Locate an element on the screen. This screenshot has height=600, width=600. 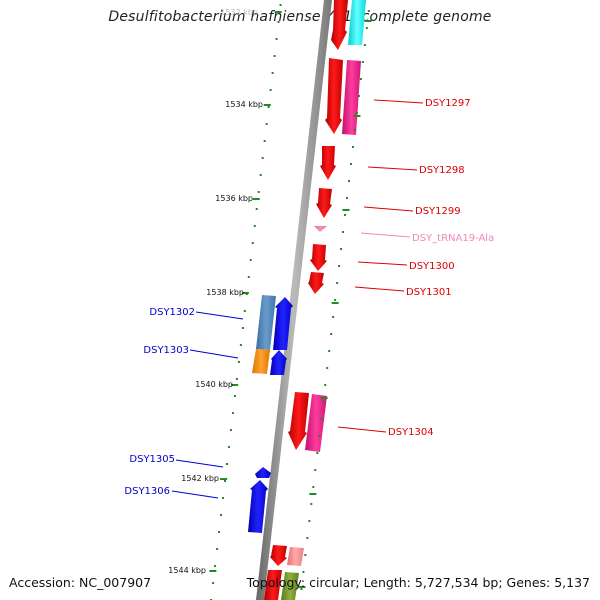
gene-label-dsy1302: DSY1302 is located at coordinates (172, 312).